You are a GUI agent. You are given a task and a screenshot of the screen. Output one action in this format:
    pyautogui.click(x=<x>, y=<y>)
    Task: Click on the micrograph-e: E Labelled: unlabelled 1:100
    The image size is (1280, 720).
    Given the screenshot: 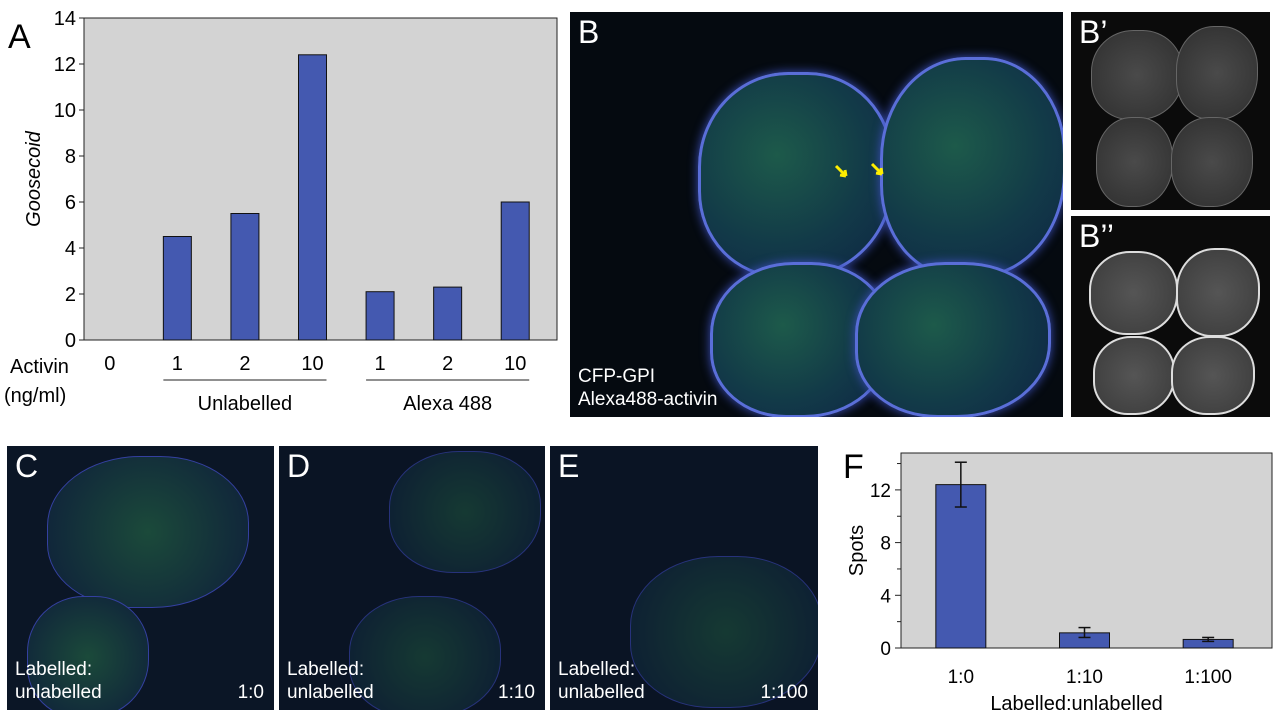 What is the action you would take?
    pyautogui.click(x=684, y=578)
    